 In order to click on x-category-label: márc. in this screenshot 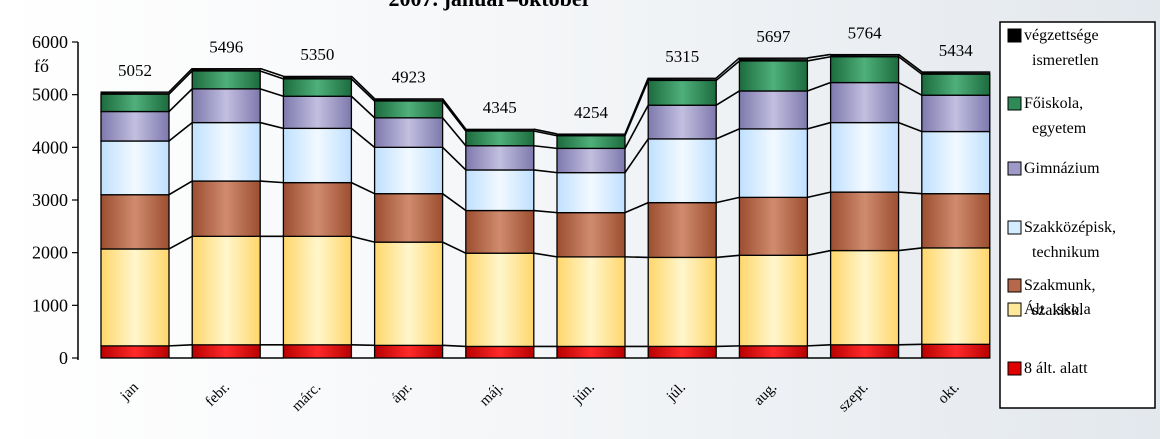, I will do `click(306, 397)`.